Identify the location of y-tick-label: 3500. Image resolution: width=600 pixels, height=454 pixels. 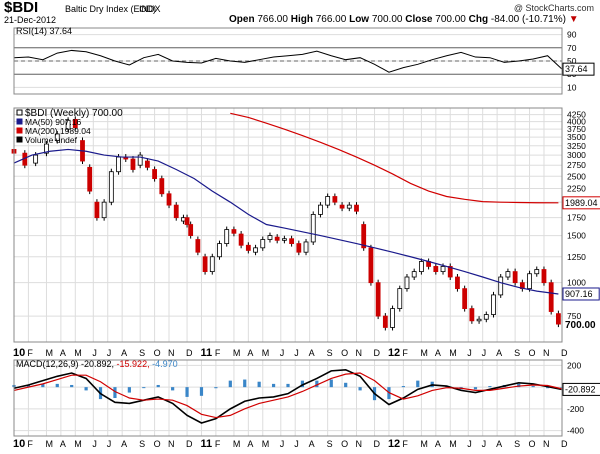
(576, 137).